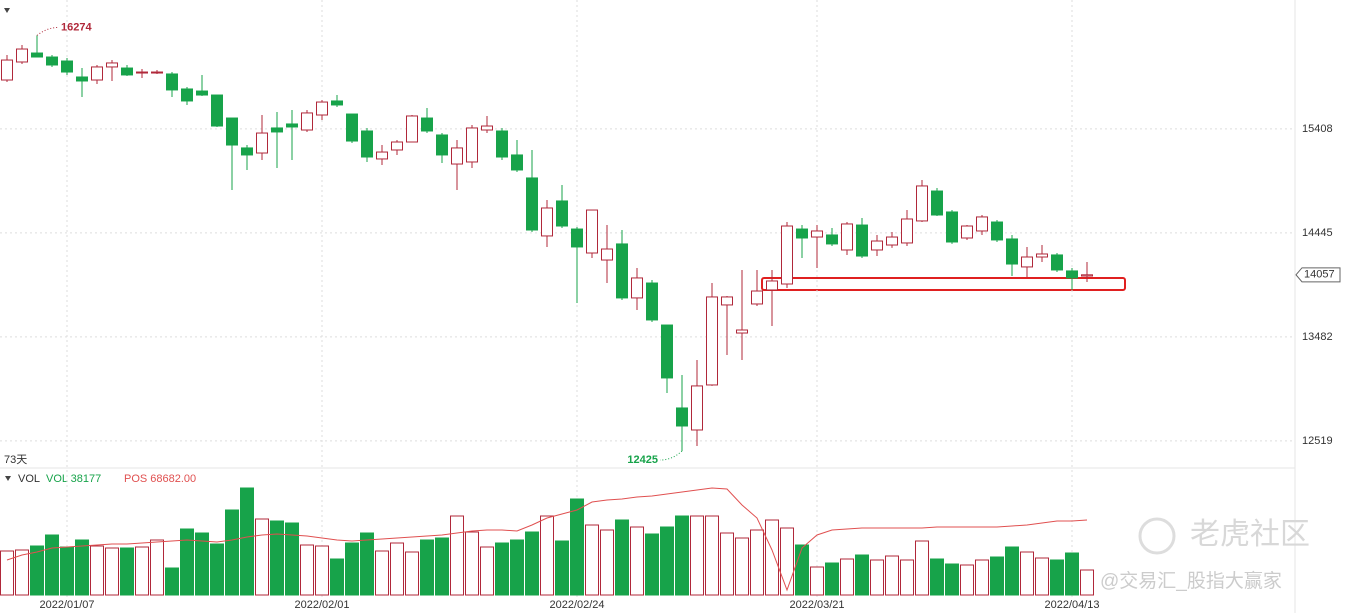 The image size is (1353, 613). Describe the element at coordinates (816, 605) in the screenshot. I see `x-tick-label: 2022/03/21` at that location.